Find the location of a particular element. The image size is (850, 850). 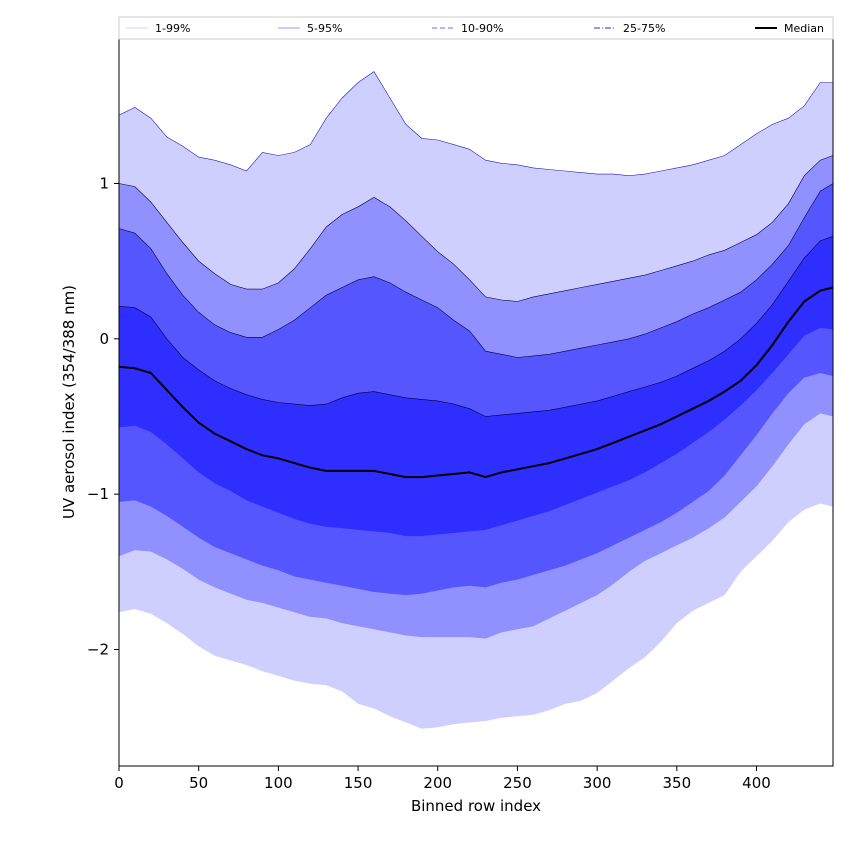

legend-label-median: Median is located at coordinates (804, 28).